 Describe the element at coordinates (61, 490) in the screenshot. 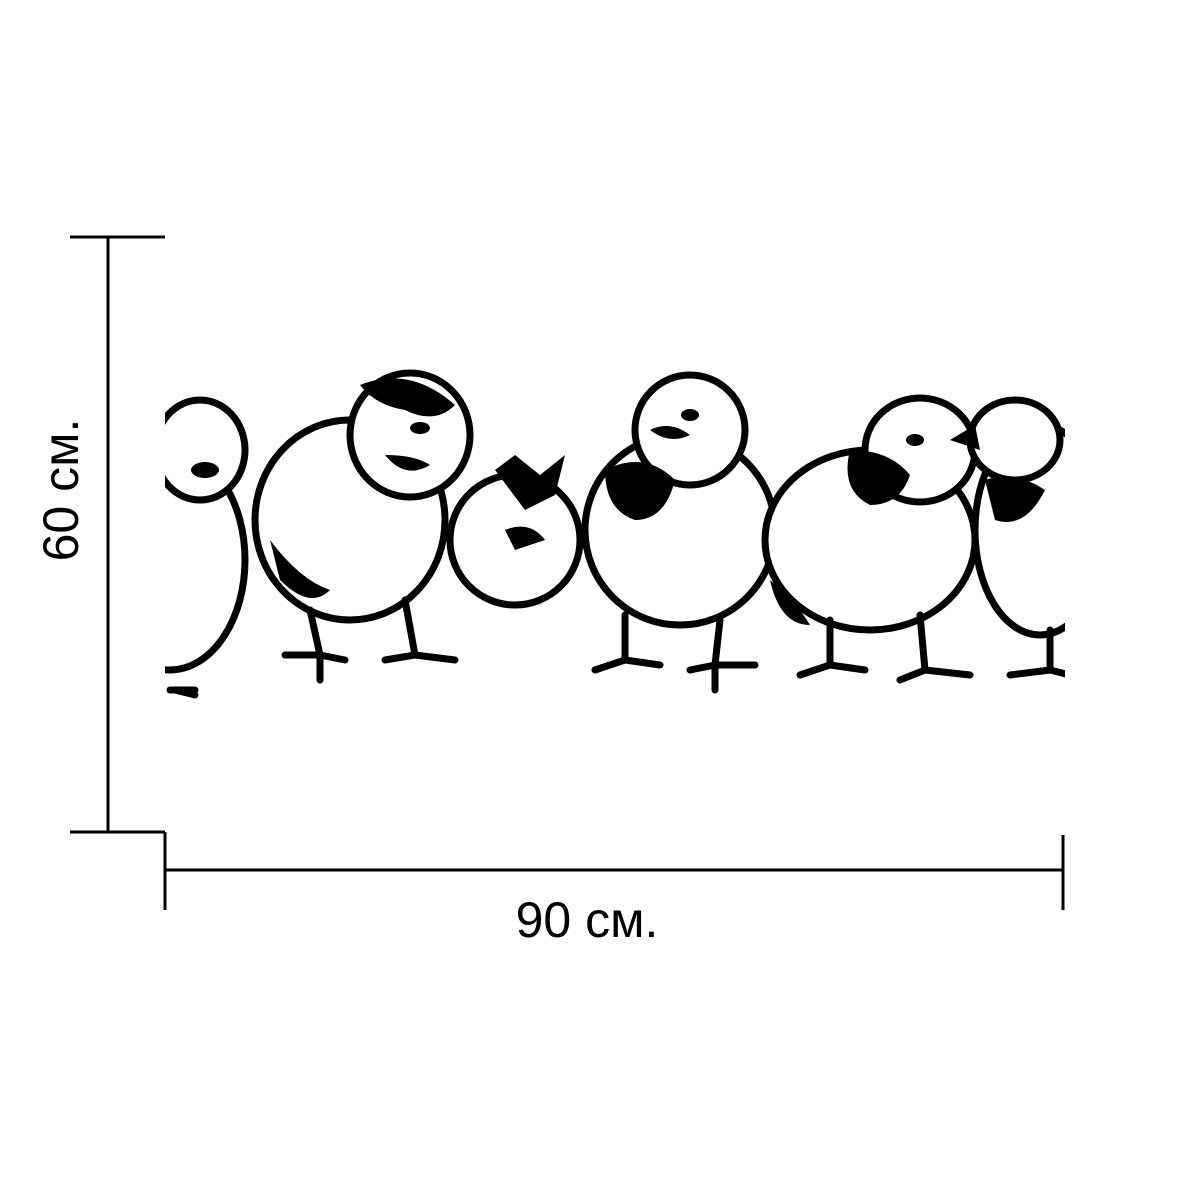

I see `height-label: 60 см.` at that location.